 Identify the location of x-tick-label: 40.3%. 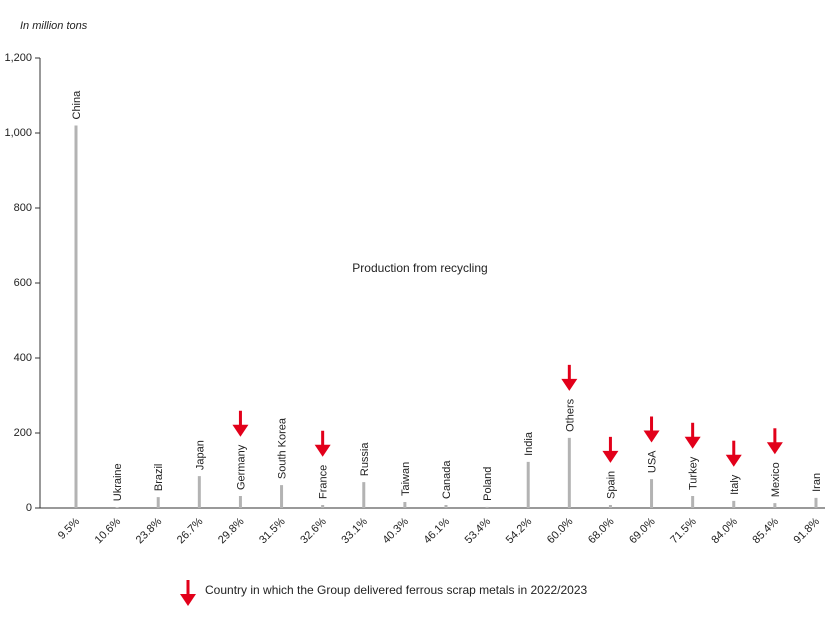
(395, 530).